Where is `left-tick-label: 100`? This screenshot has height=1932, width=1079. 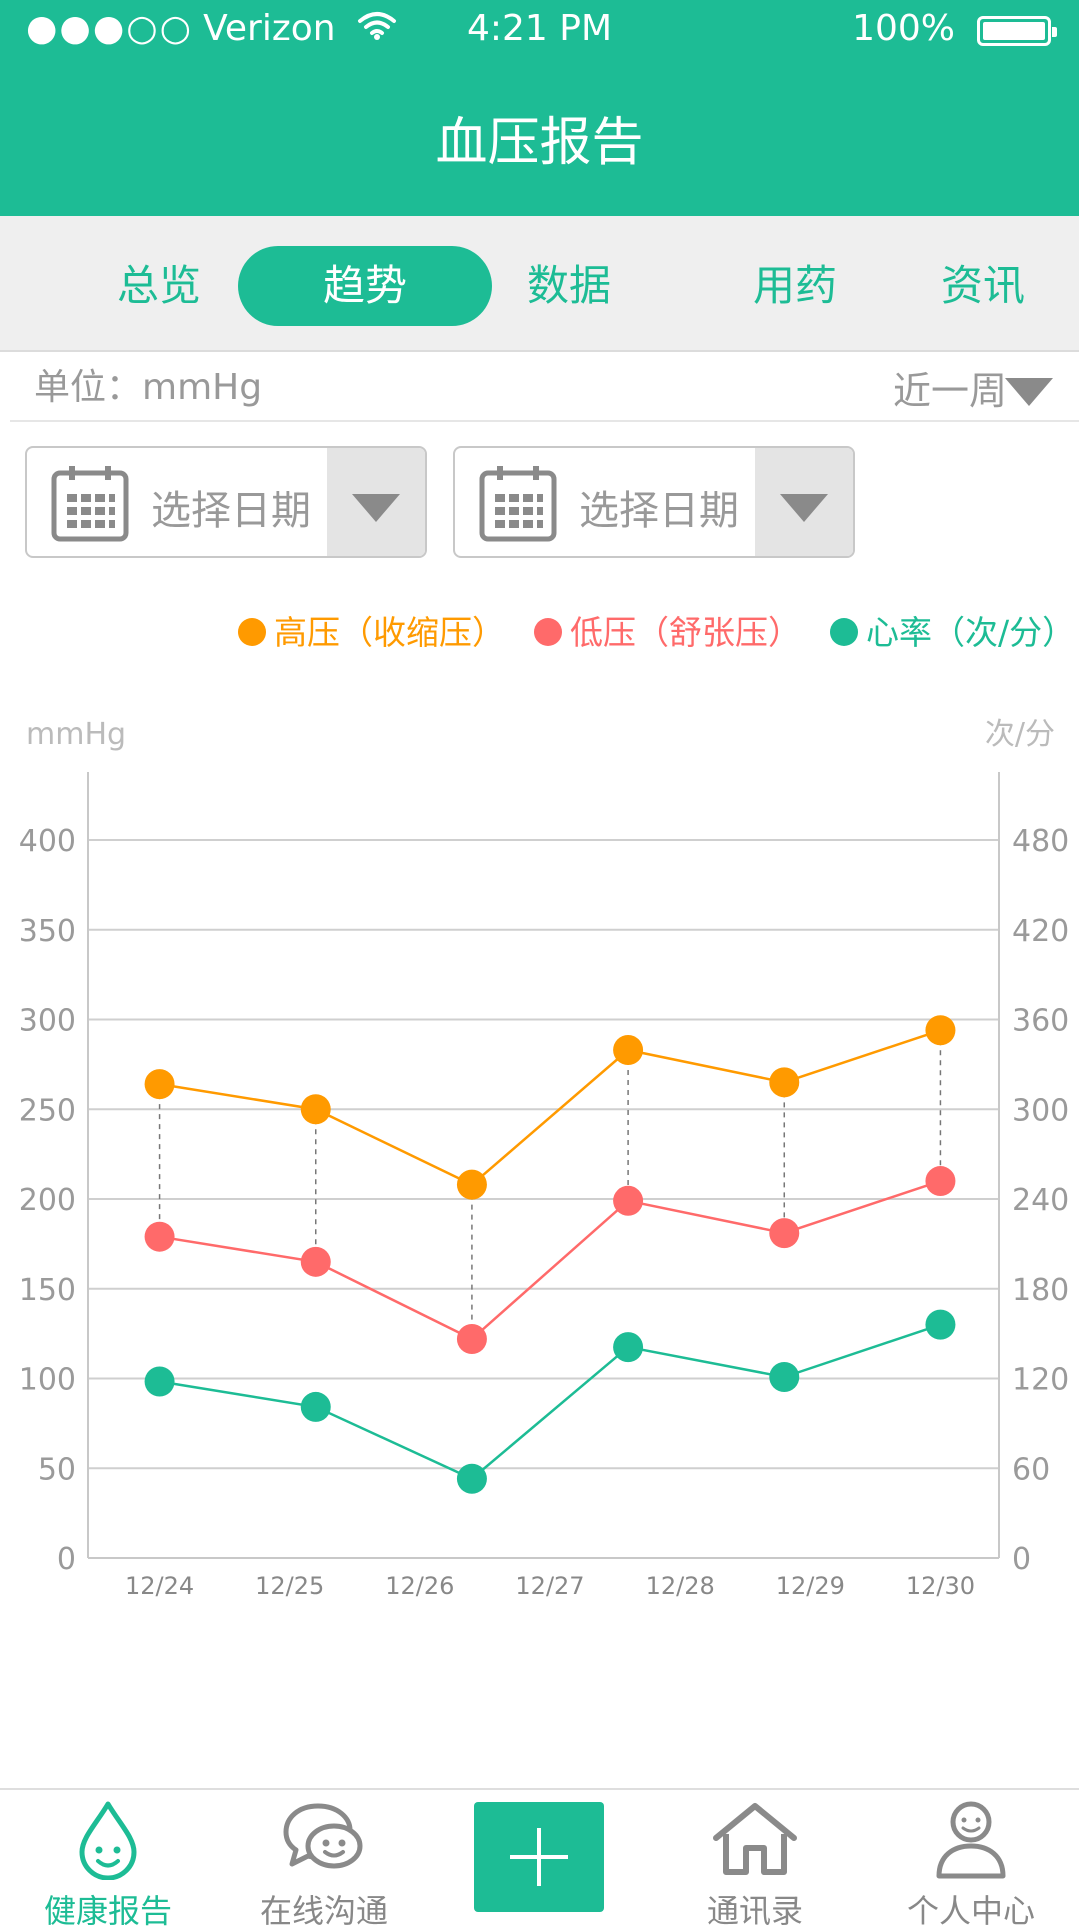
left-tick-label: 100 is located at coordinates (47, 1380).